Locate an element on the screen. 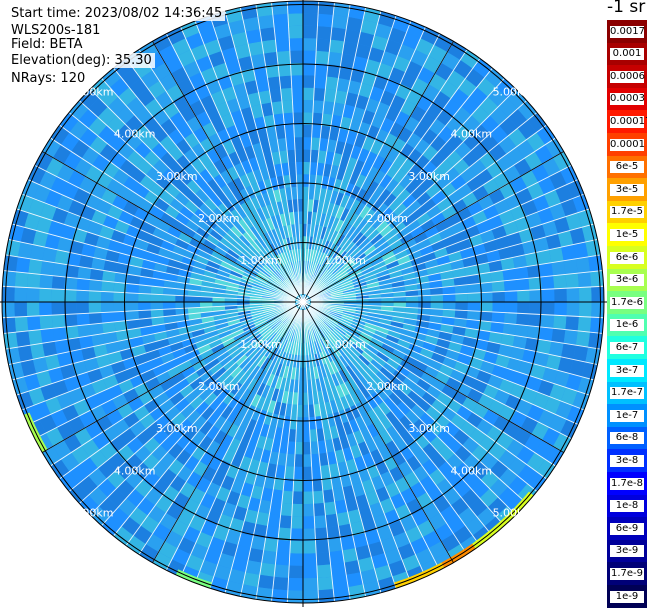 This screenshot has height=608, width=647. colorbar-swatch: 0.0017 is located at coordinates (627, 32).